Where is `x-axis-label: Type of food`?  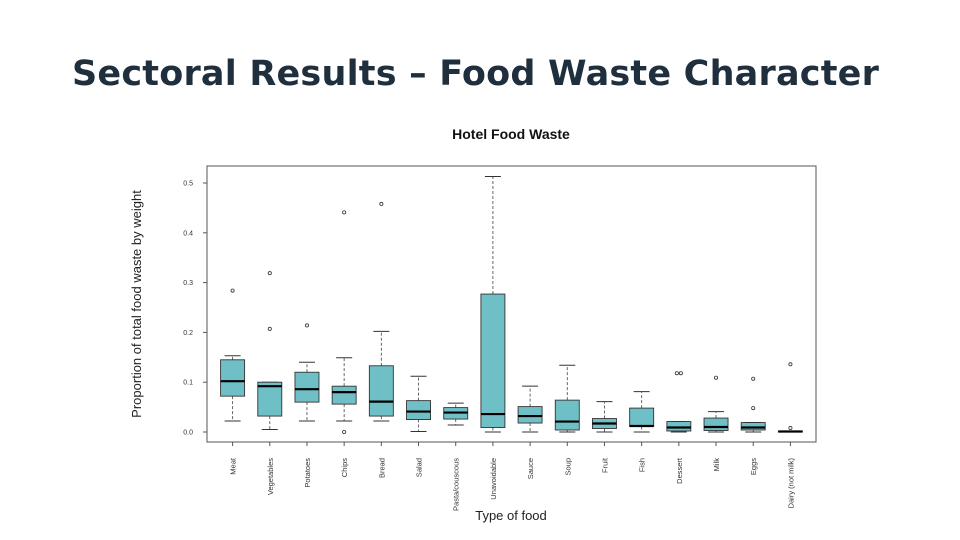
x-axis-label: Type of food is located at coordinates (511, 515).